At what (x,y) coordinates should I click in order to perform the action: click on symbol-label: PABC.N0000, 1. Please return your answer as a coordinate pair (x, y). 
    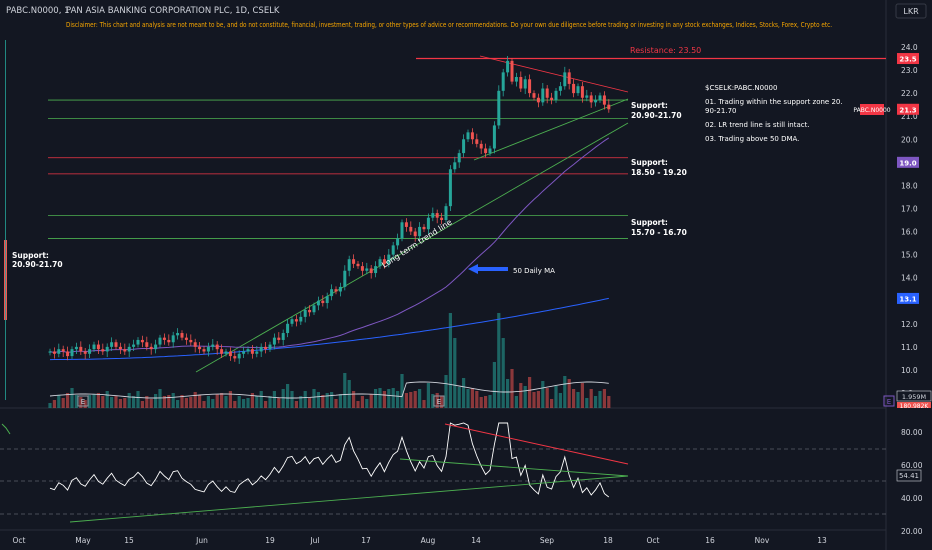
    Looking at the image, I should click on (38, 11).